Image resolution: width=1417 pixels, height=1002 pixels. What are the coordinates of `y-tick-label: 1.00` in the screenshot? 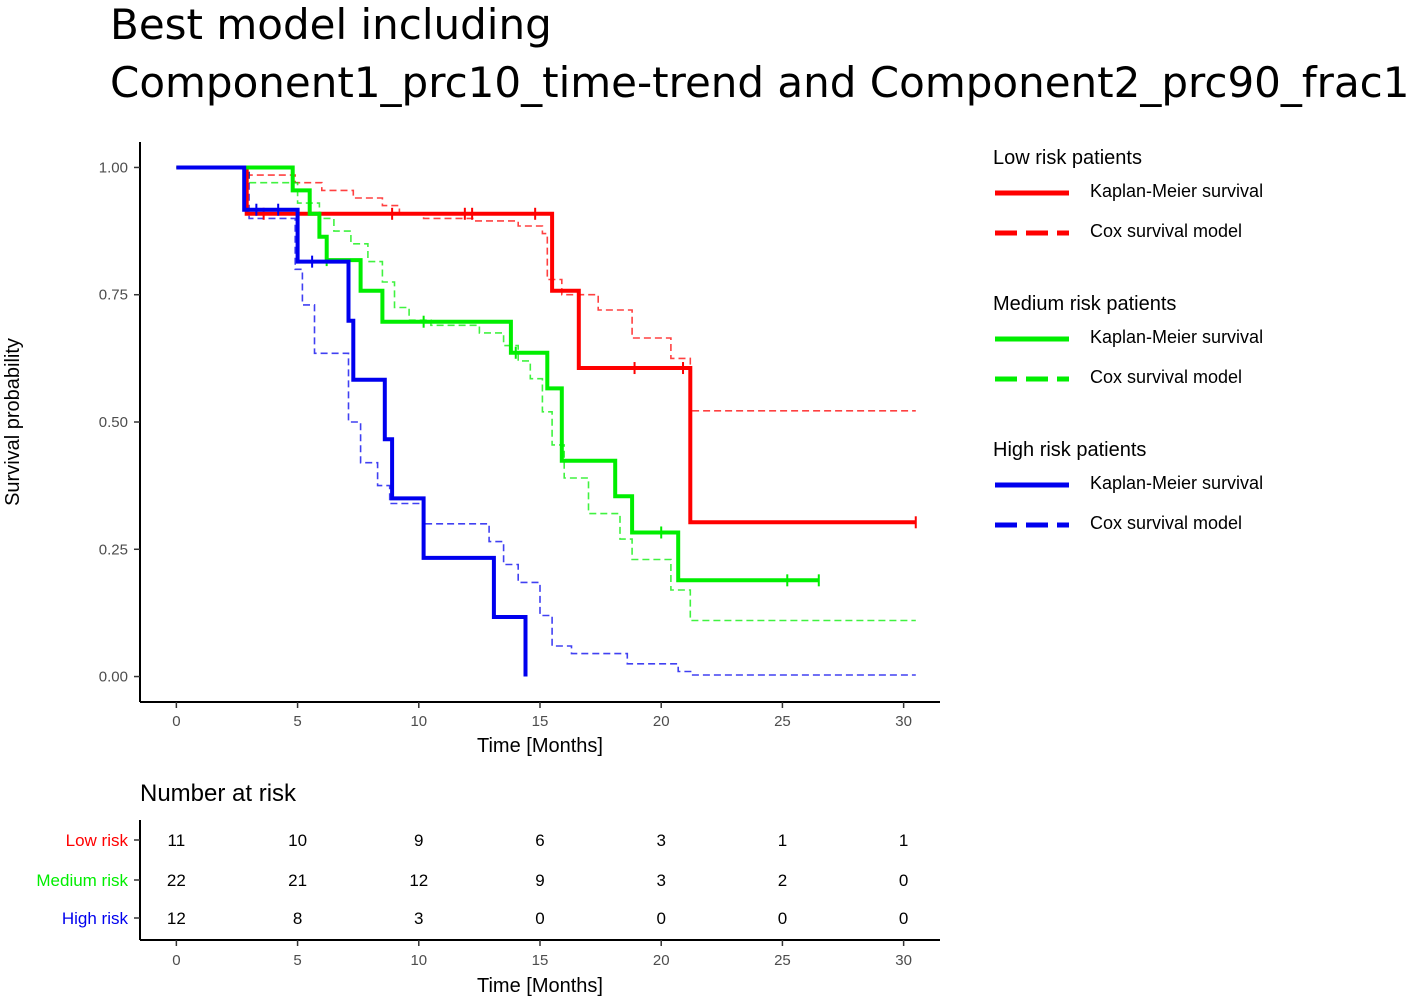 It's located at (113, 167).